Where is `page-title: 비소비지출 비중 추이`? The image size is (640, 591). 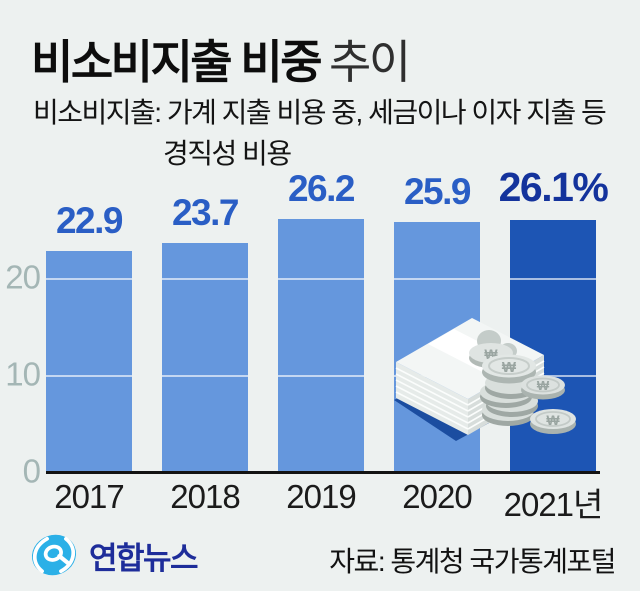 page-title: 비소비지출 비중 추이 is located at coordinates (221, 59).